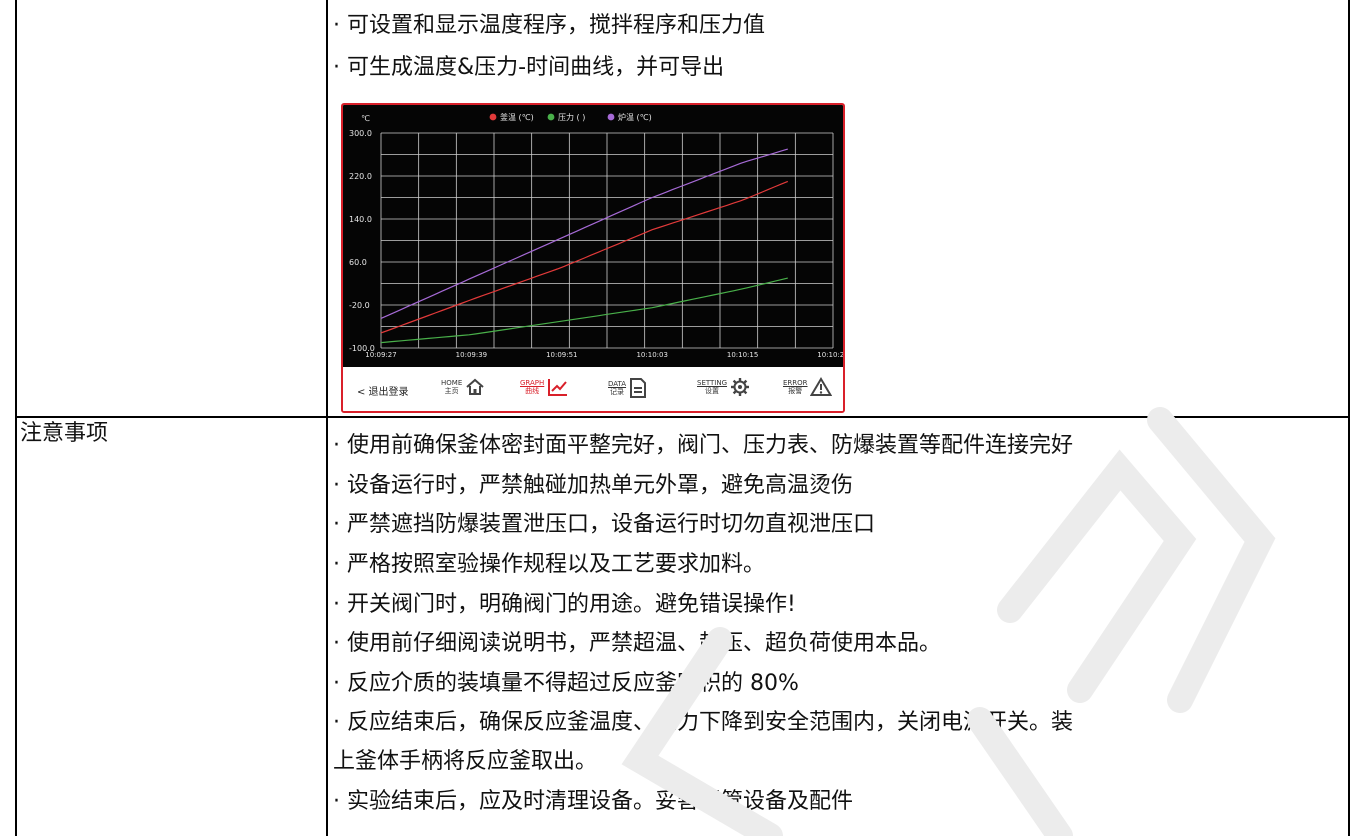  I want to click on nav-data-button: DATA 记录, so click(627, 388).